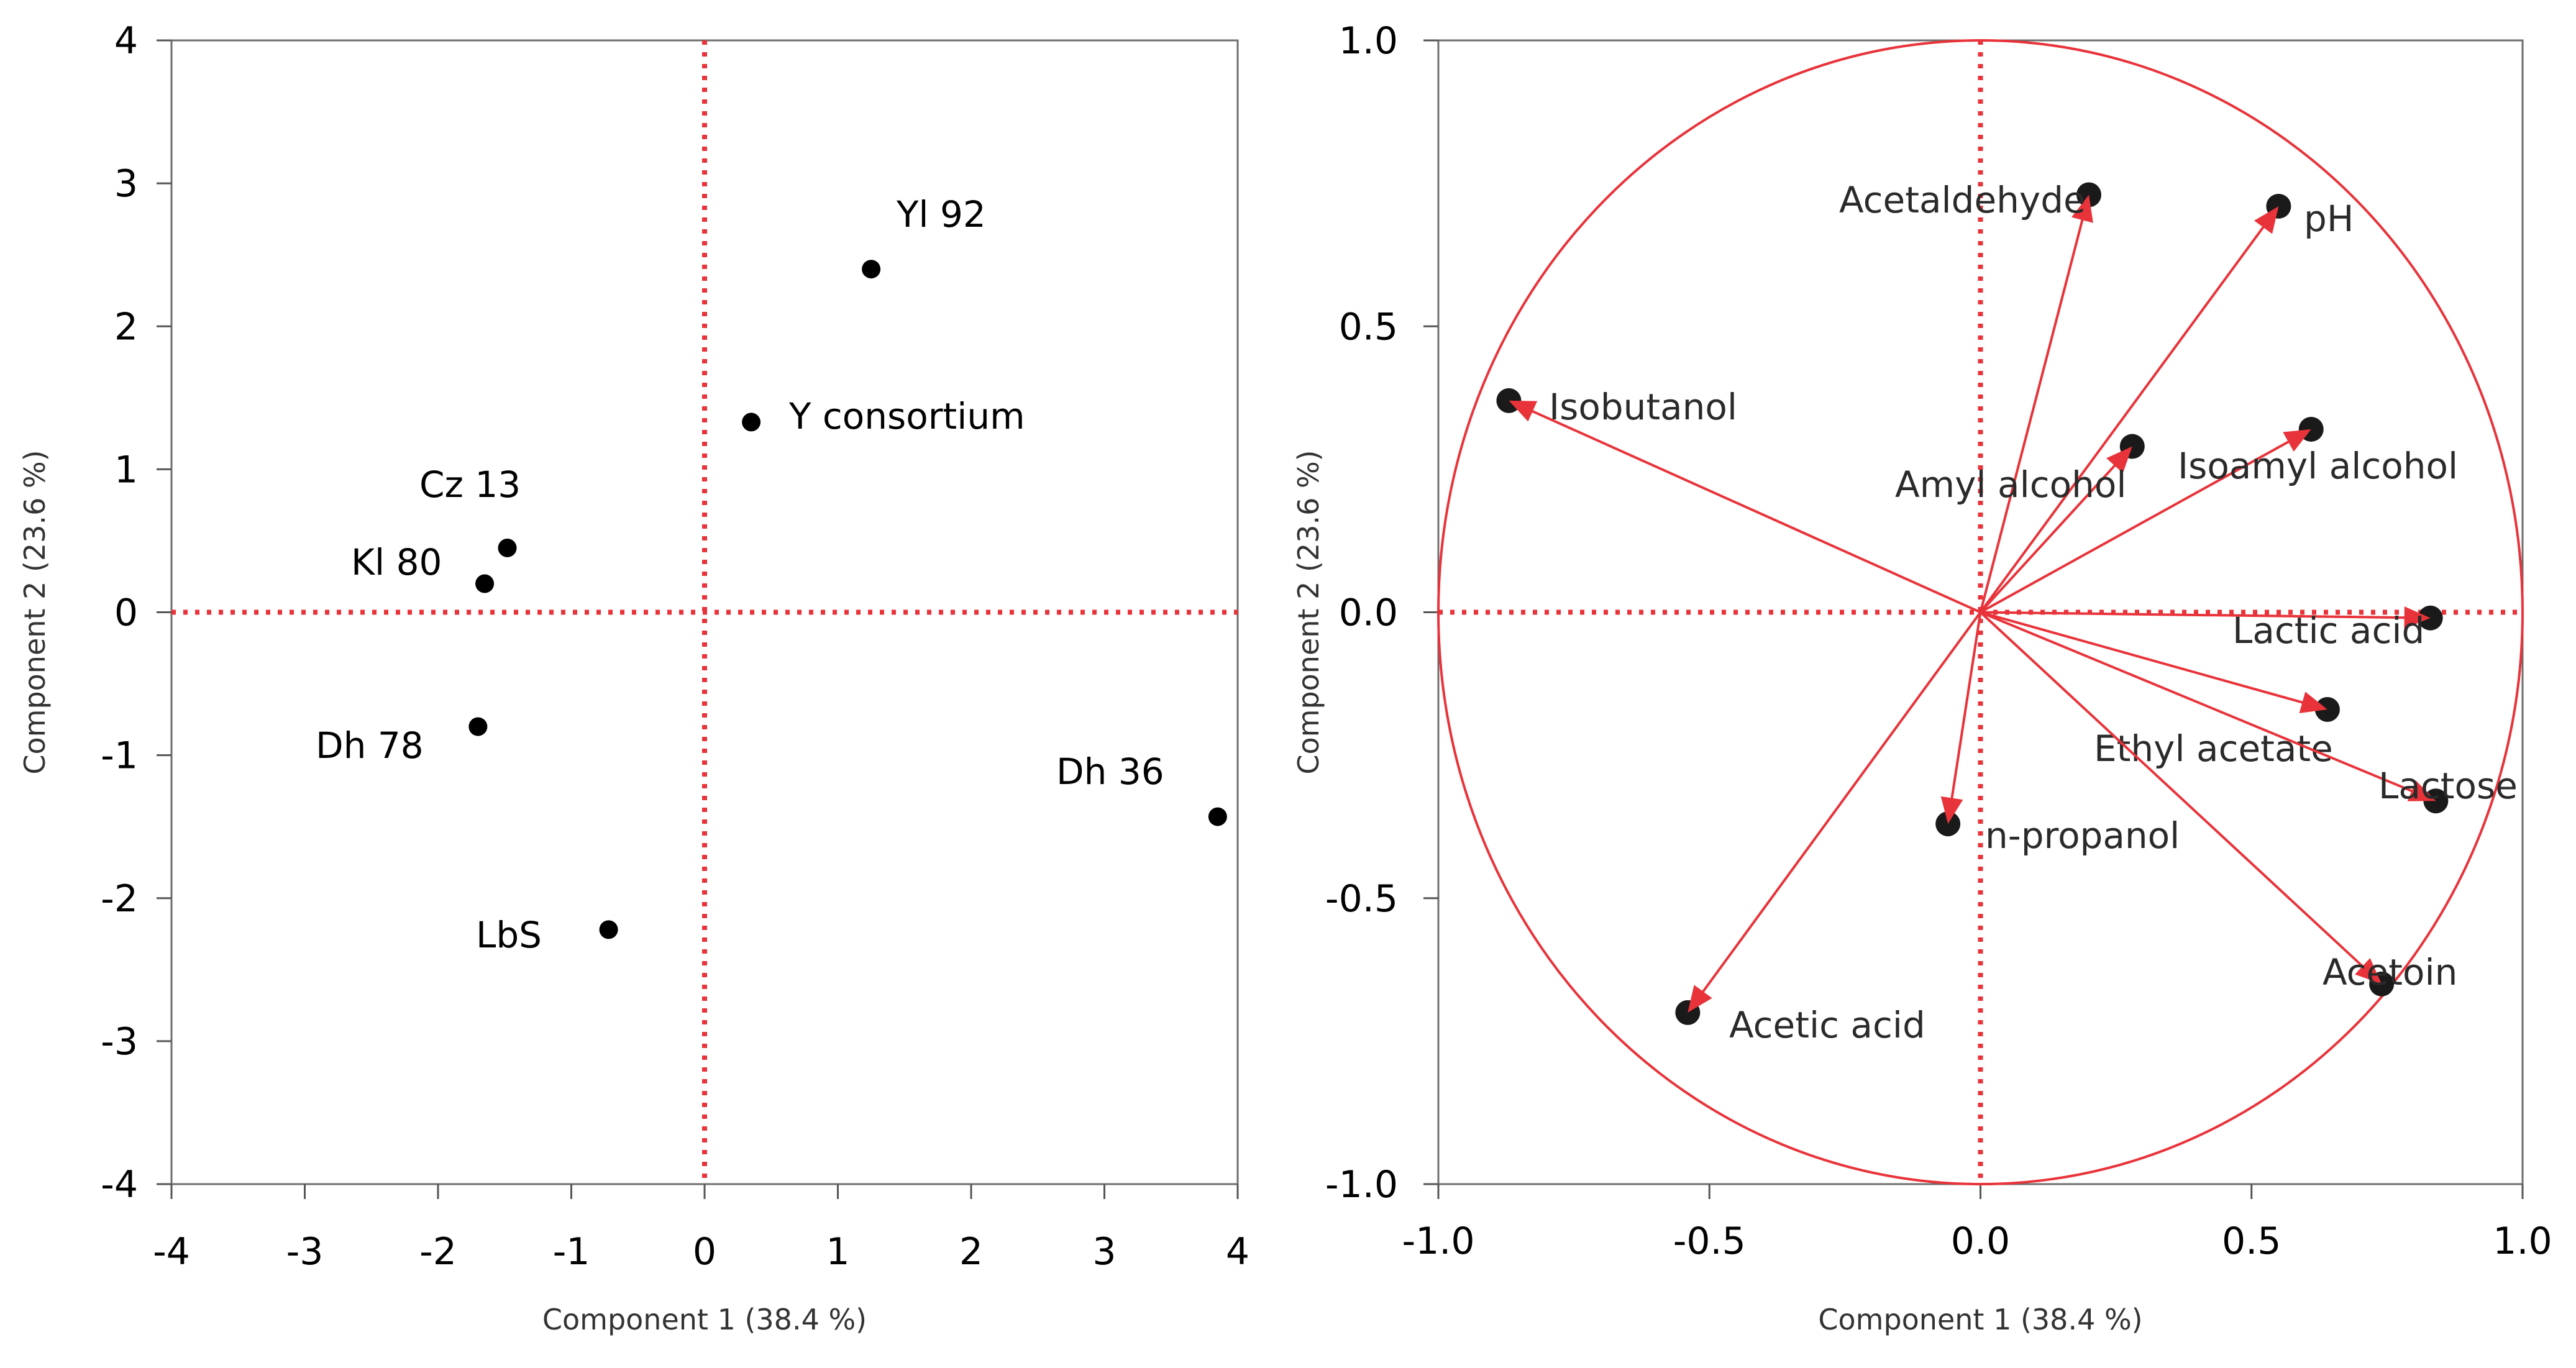 This screenshot has width=2576, height=1368. I want to click on scores-x-tick-label: -4, so click(171, 1252).